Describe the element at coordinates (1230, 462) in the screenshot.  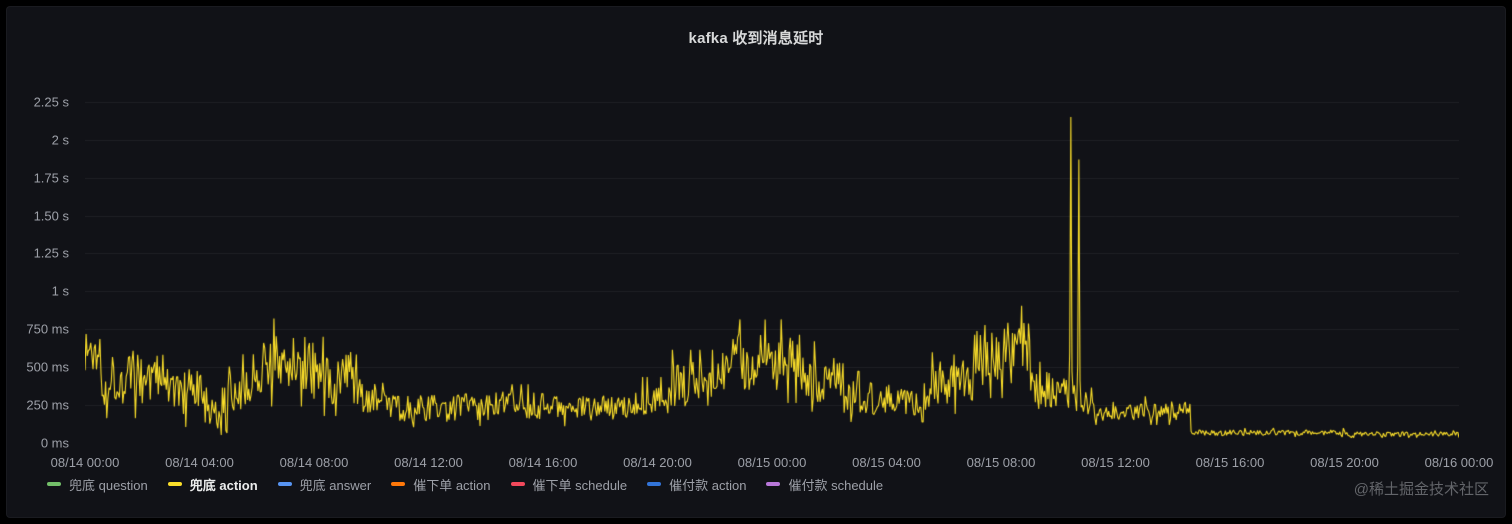
I see `x-axis-label: 08/15 16:00` at that location.